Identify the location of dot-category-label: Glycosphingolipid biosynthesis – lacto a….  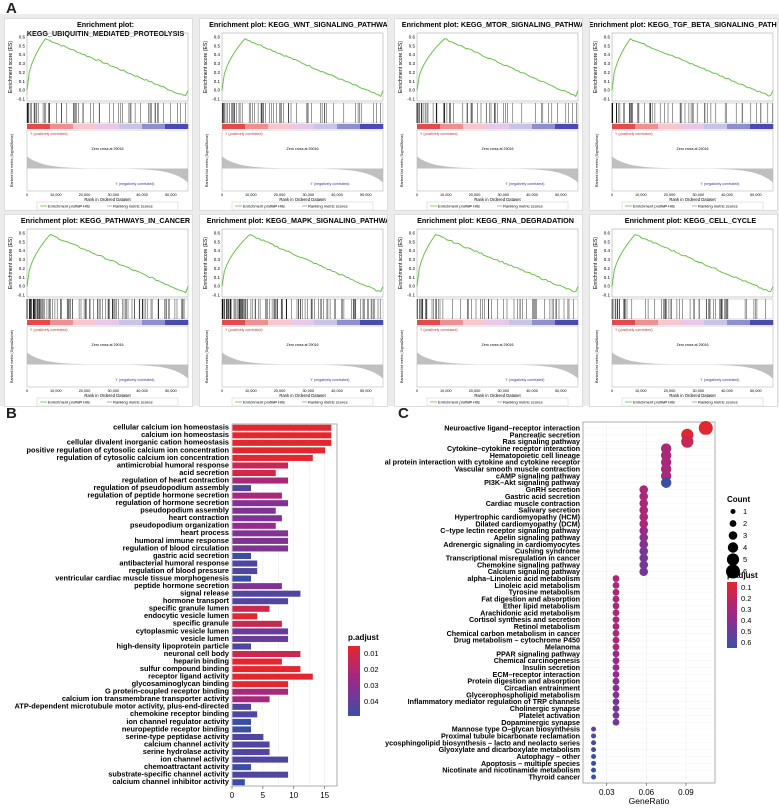
(482, 742).